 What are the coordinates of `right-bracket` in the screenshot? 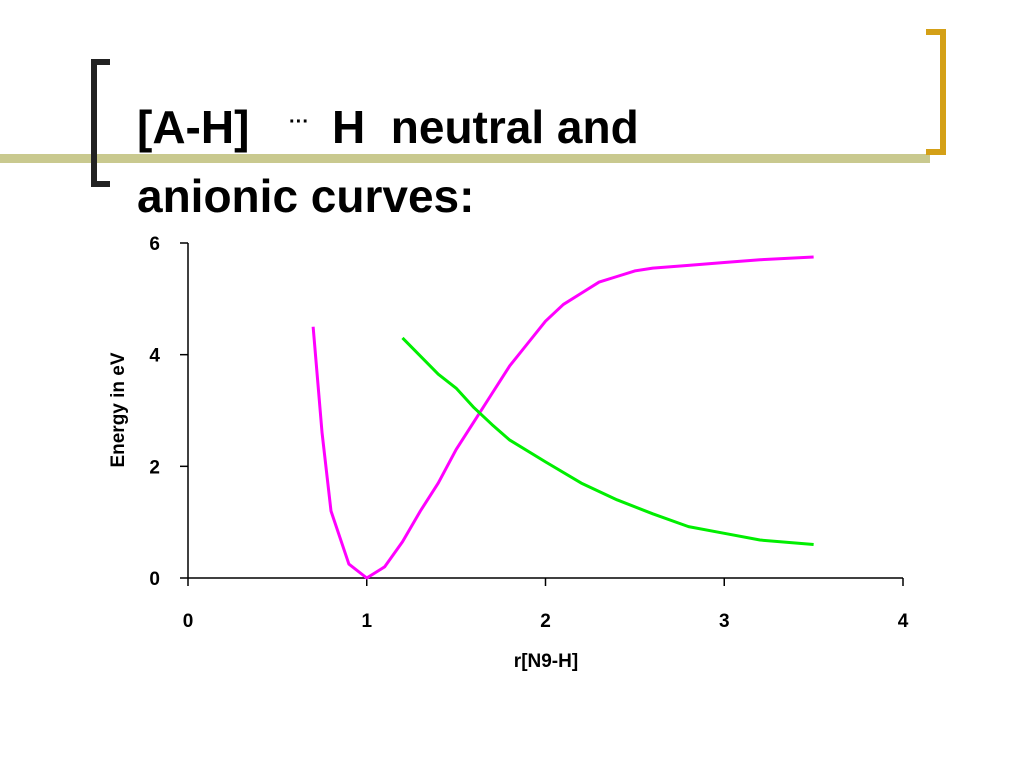 It's located at (936, 92).